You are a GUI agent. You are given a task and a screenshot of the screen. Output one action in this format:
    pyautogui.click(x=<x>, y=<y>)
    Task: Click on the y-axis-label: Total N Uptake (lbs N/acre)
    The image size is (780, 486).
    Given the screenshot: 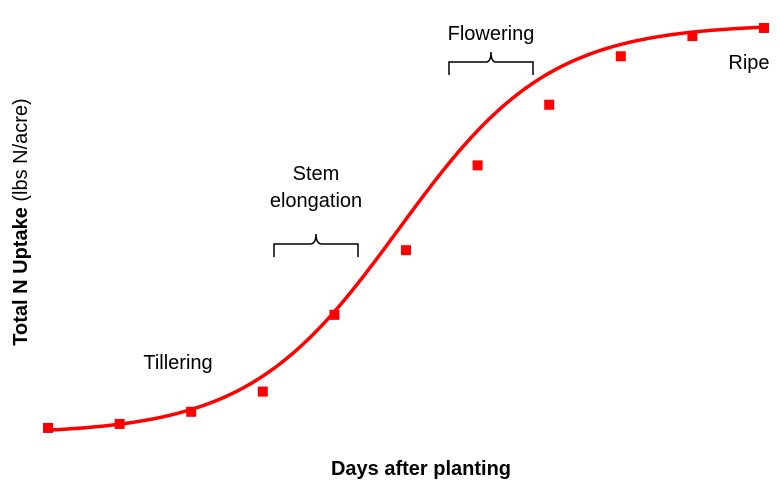 What is the action you would take?
    pyautogui.click(x=21, y=221)
    